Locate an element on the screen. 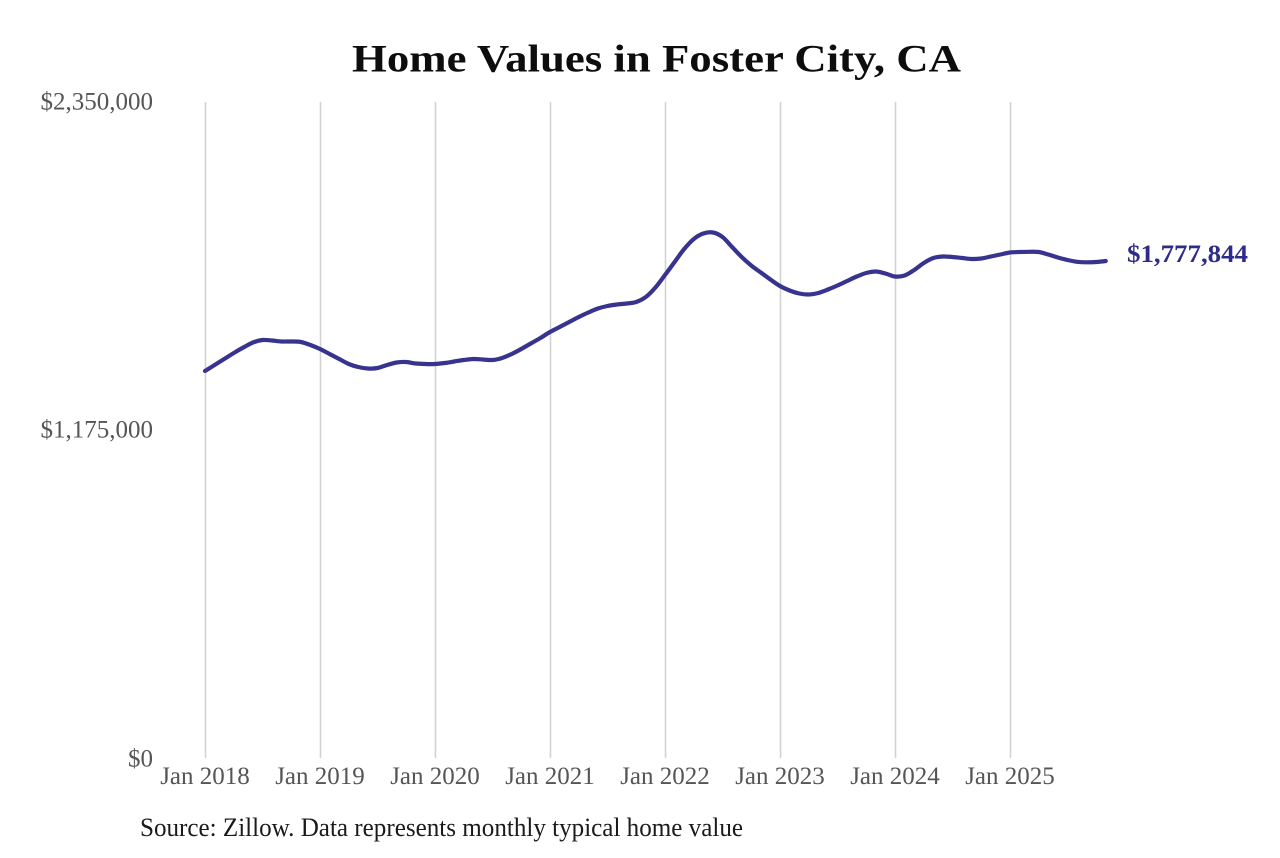 The height and width of the screenshot is (858, 1280). svg-text: $1,777,844 is located at coordinates (1188, 254).